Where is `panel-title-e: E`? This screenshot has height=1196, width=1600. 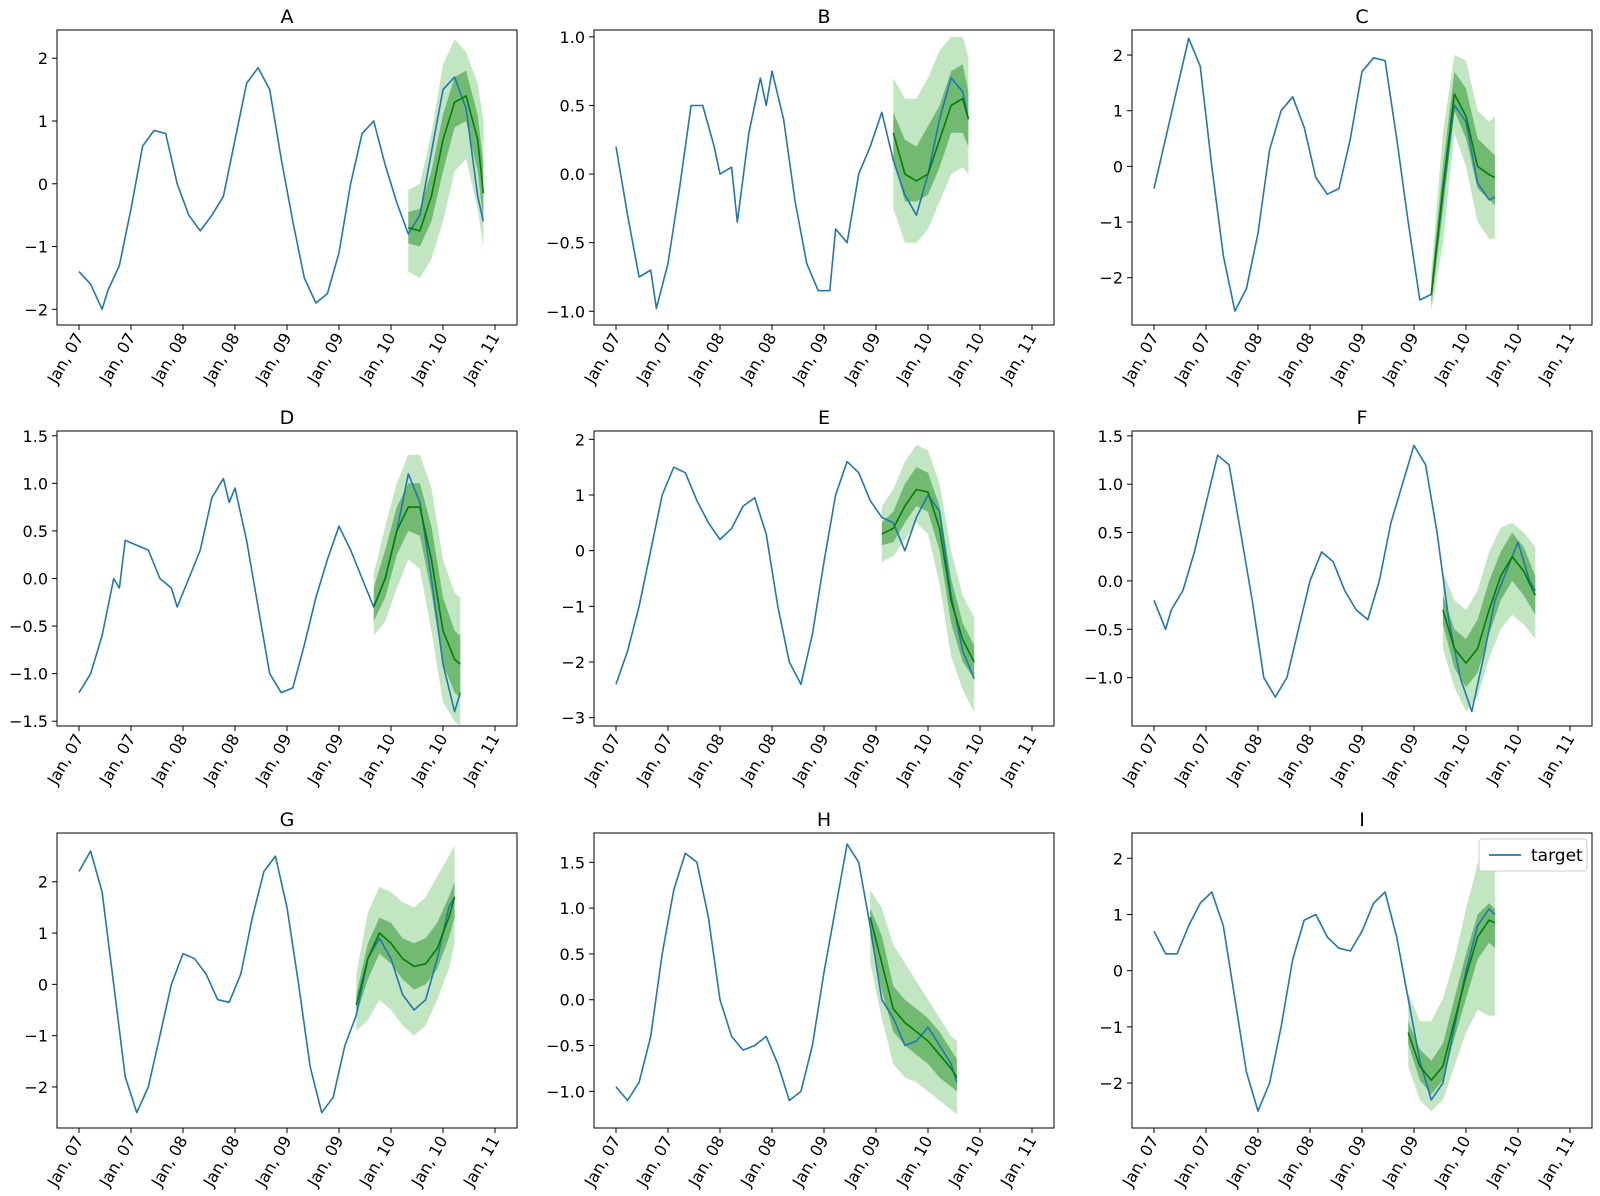
panel-title-e: E is located at coordinates (824, 418).